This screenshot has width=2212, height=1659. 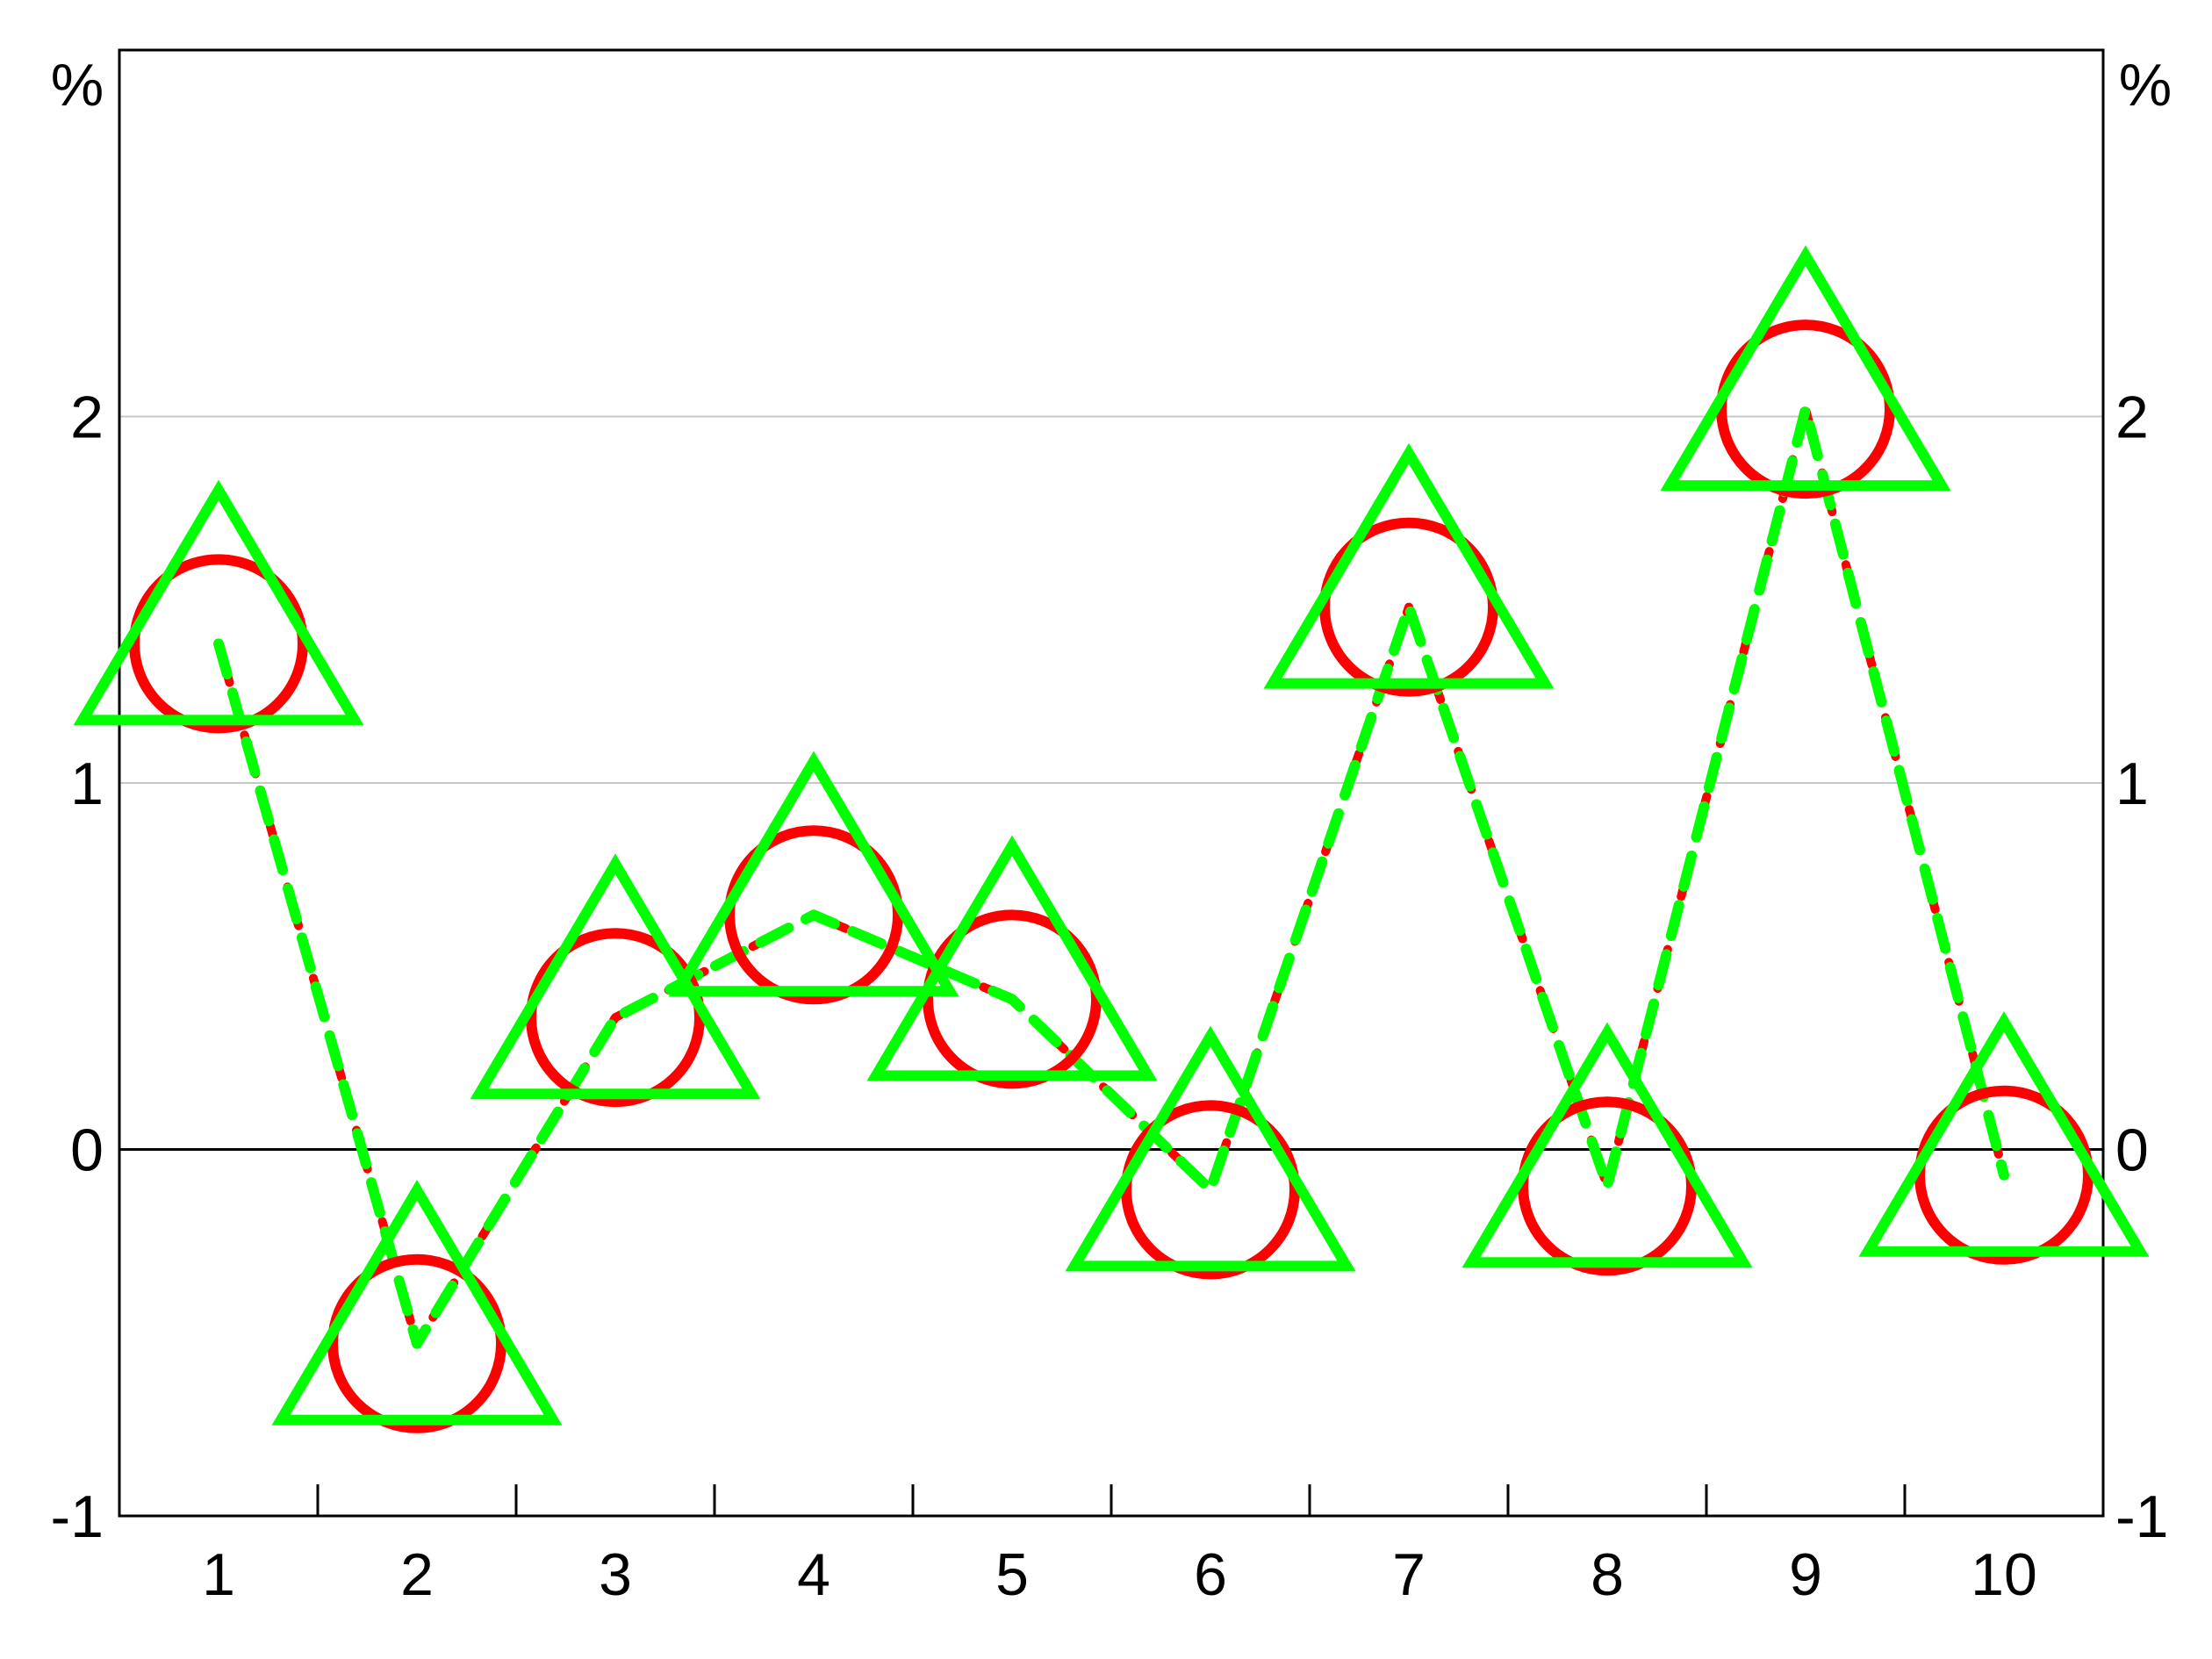 What do you see at coordinates (87, 783) in the screenshot?
I see `y-tick-label-left: 1` at bounding box center [87, 783].